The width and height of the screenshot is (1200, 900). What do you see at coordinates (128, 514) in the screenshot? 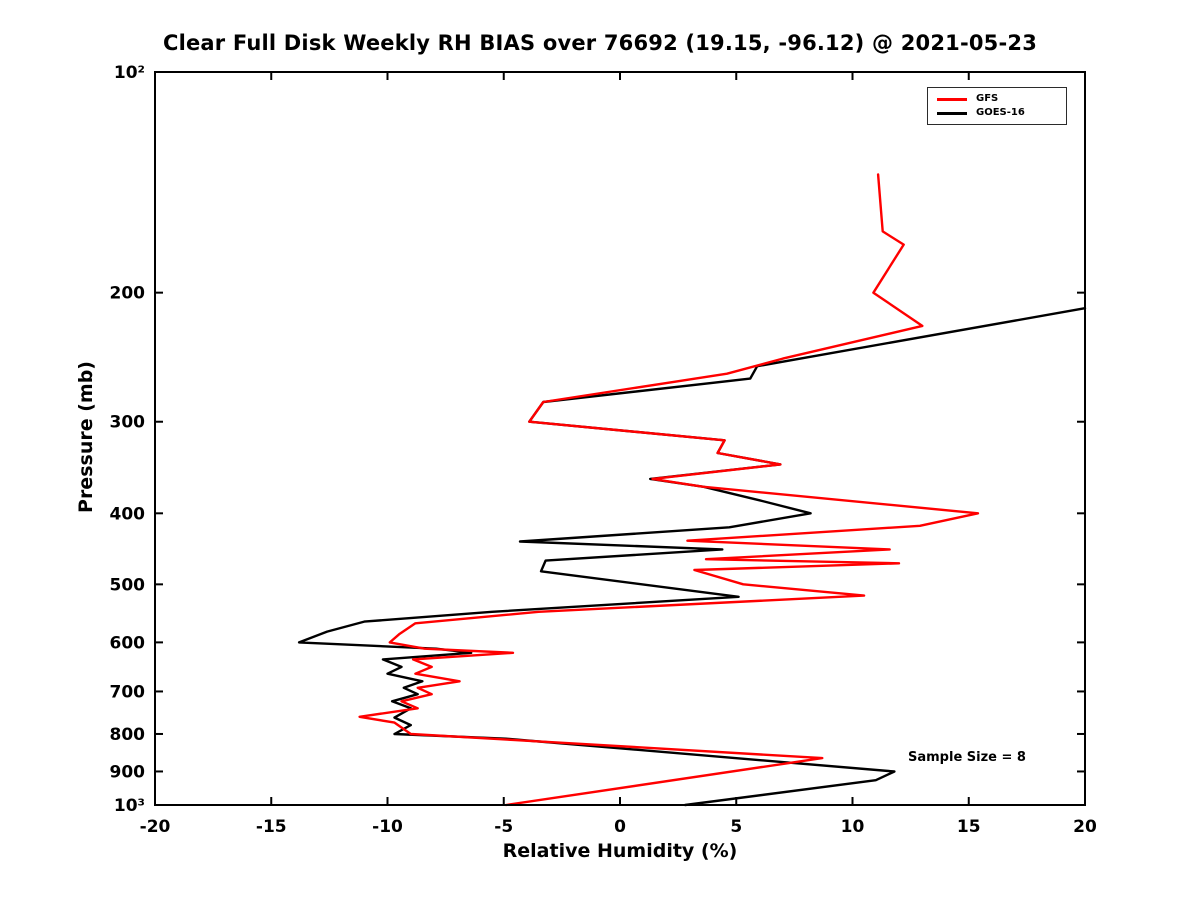
I see `y-tick-label: 400` at bounding box center [128, 514].